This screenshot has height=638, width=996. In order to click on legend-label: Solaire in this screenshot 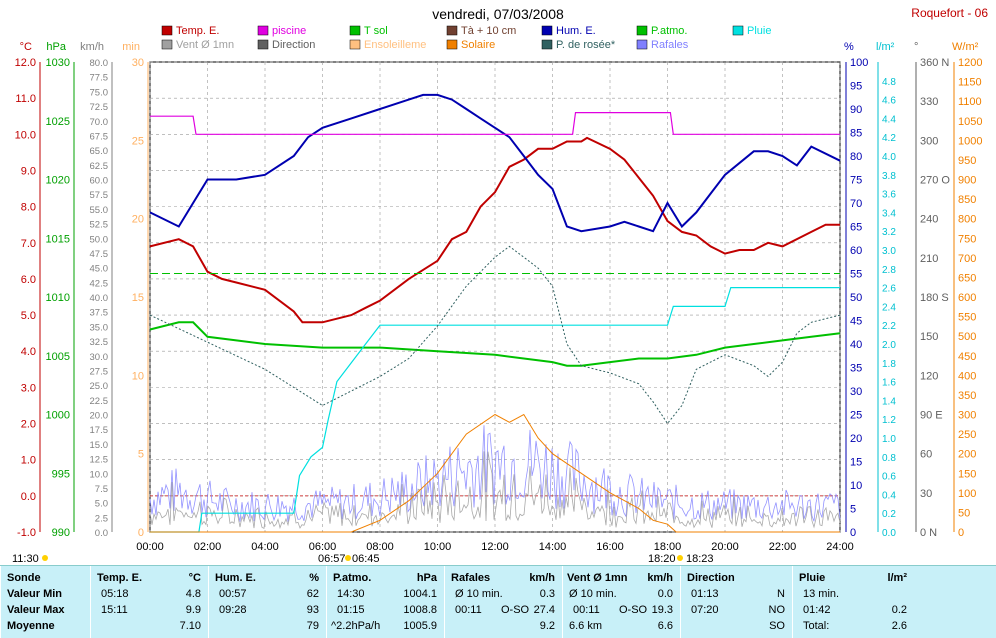, I will do `click(478, 45)`.